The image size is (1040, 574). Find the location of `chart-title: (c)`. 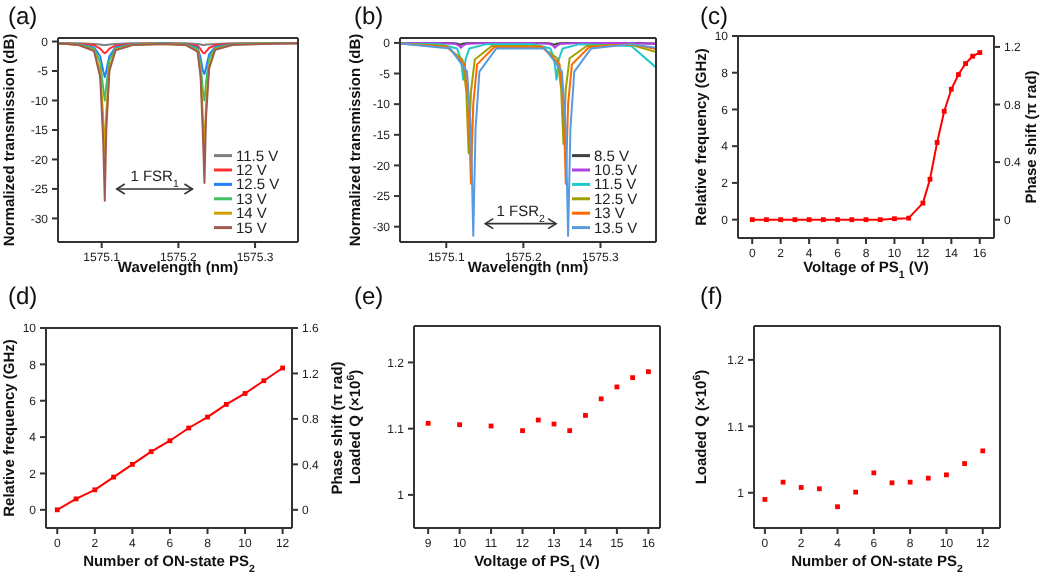

chart-title: (c) is located at coordinates (714, 16).